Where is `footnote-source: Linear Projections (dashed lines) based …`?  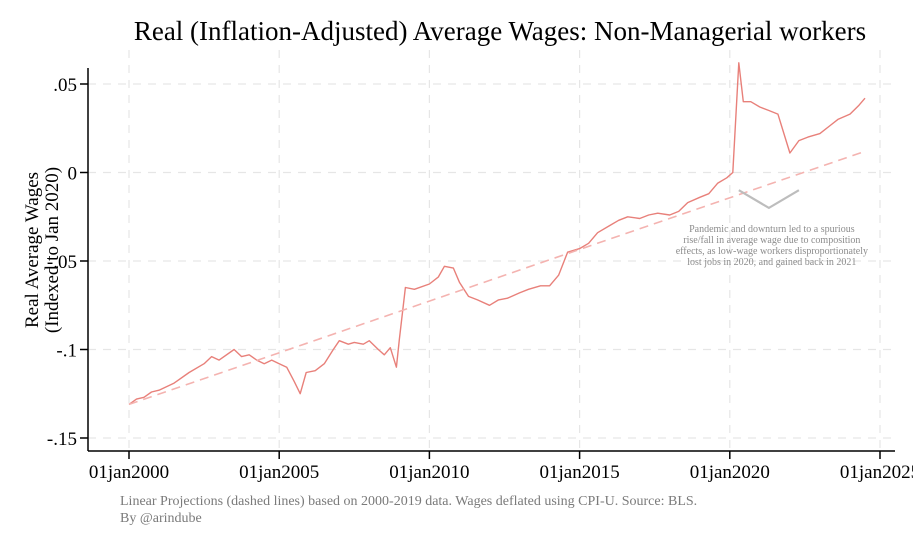 footnote-source: Linear Projections (dashed lines) based … is located at coordinates (409, 501).